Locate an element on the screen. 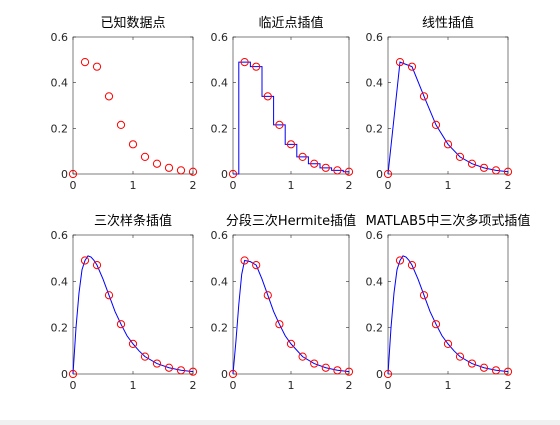  subplot-title: MATLAB5中三次多项式插值 is located at coordinates (448, 221).